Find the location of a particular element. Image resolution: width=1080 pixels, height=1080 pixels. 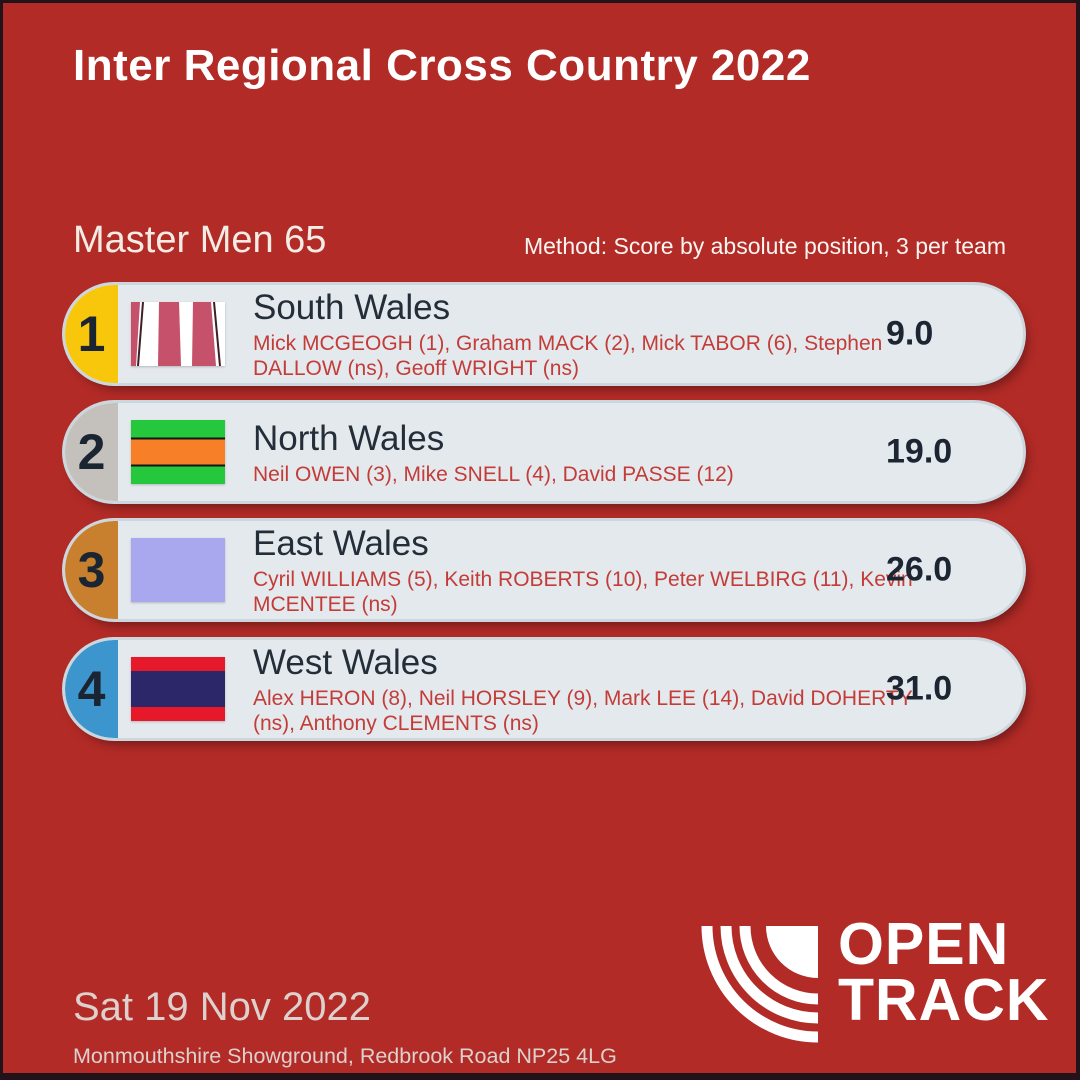

logo-word-track: TRACK is located at coordinates (944, 1000).